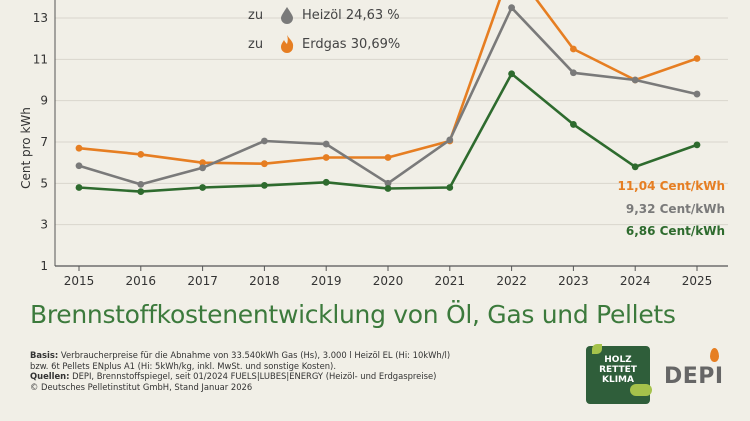 The height and width of the screenshot is (421, 750). What do you see at coordinates (714, 355) in the screenshot?
I see `depi-flame-icon` at bounding box center [714, 355].